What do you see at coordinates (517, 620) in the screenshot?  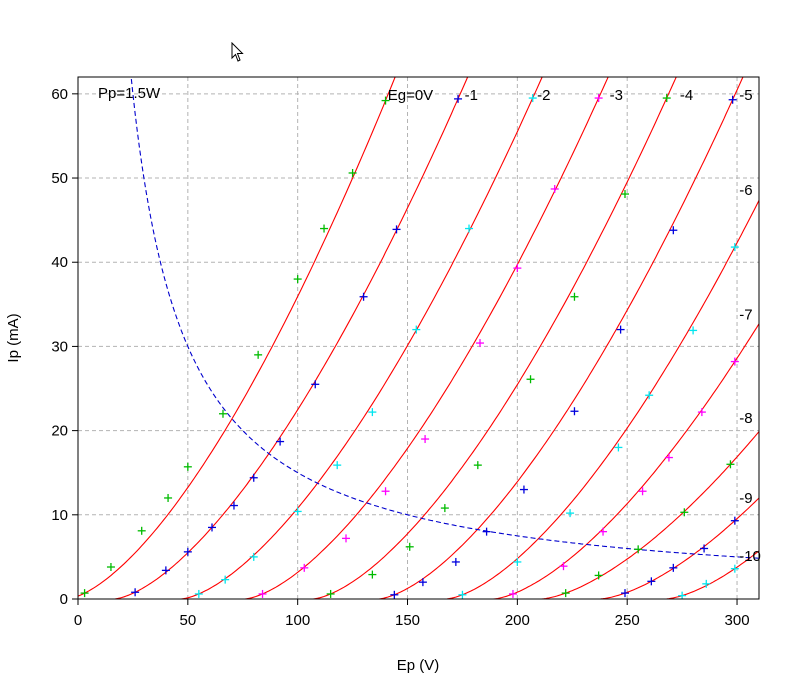 I see `x-tick-label: 200` at bounding box center [517, 620].